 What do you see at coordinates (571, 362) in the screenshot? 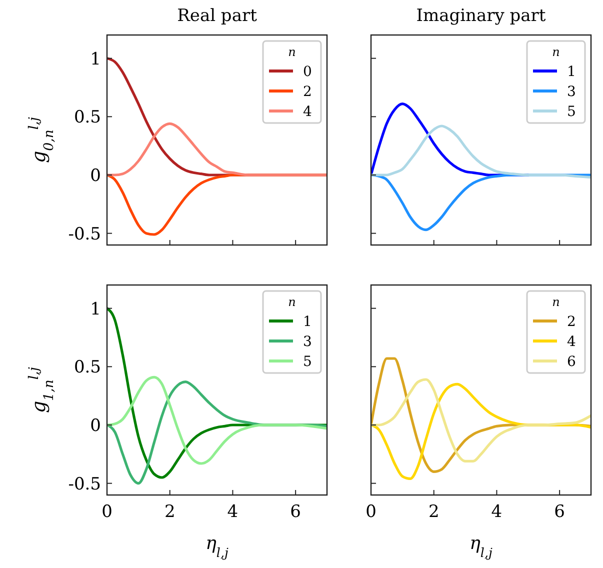
I see `legend-label: 6` at bounding box center [571, 362].